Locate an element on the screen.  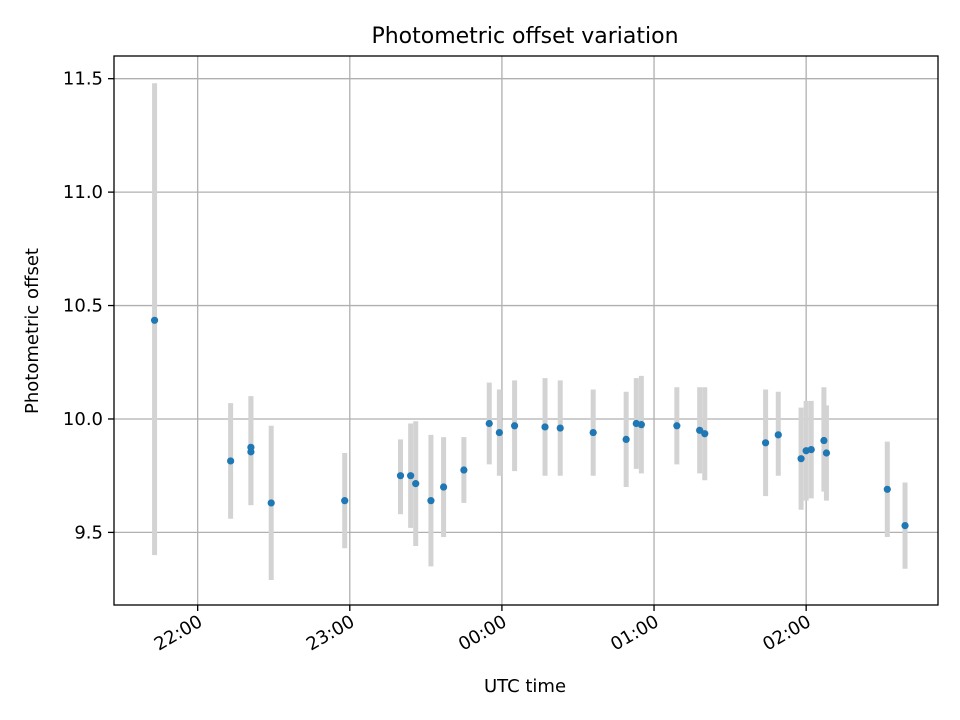
chart-title: Photometric offset variation is located at coordinates (524, 36).